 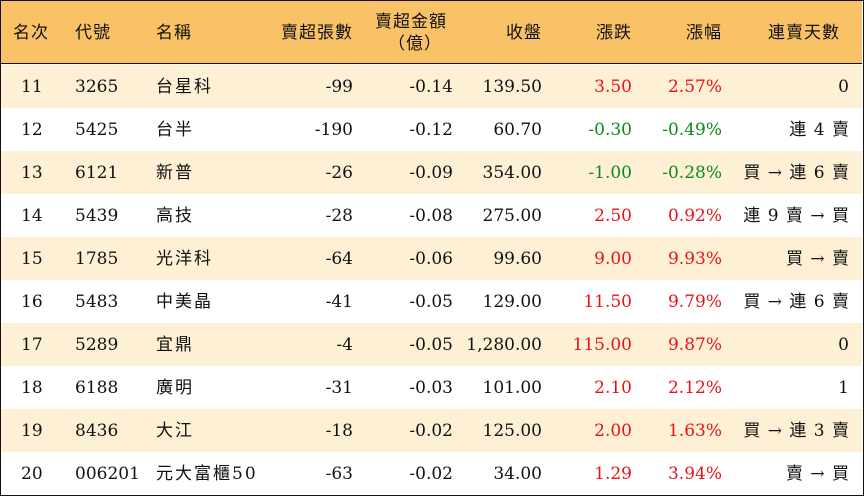 I want to click on close-cell: 34.00, so click(x=517, y=474).